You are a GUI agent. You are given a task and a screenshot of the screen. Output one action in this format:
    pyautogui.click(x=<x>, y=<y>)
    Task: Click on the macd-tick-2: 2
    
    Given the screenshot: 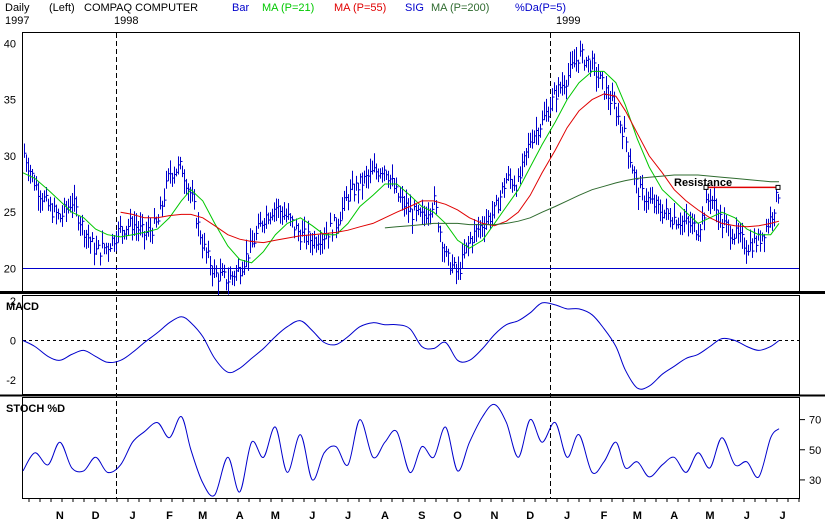 What is the action you would take?
    pyautogui.click(x=13, y=302)
    